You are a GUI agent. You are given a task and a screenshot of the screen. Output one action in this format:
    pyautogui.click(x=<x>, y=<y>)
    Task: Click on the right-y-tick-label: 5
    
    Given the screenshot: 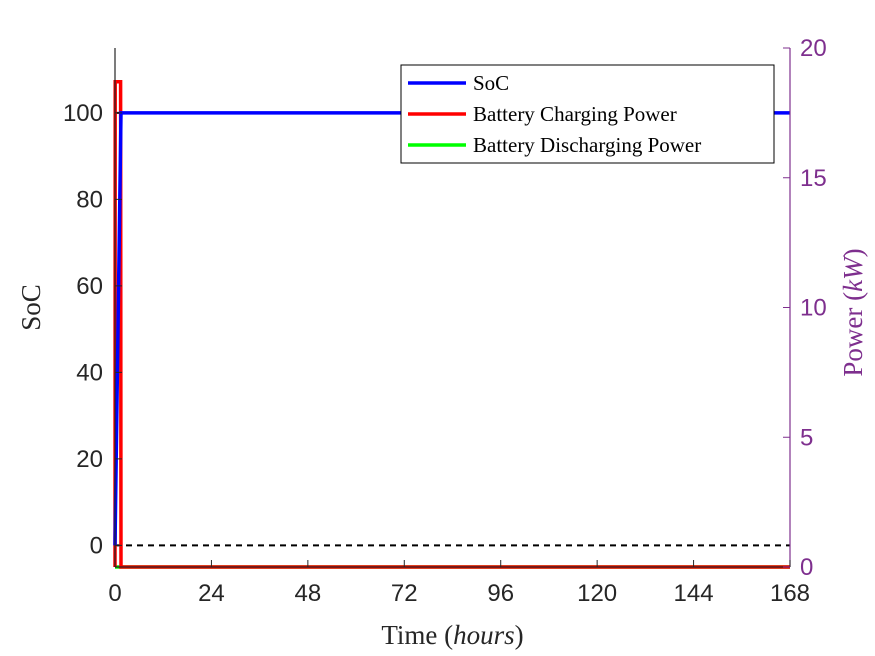 What is the action you would take?
    pyautogui.click(x=806, y=437)
    